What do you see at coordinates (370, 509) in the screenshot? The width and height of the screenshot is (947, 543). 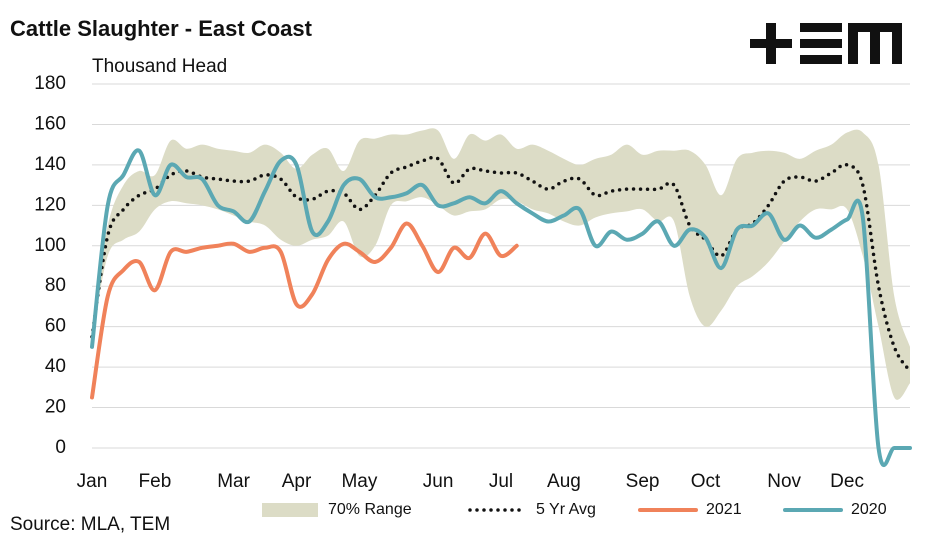 I see `legend-label: 70% Range` at bounding box center [370, 509].